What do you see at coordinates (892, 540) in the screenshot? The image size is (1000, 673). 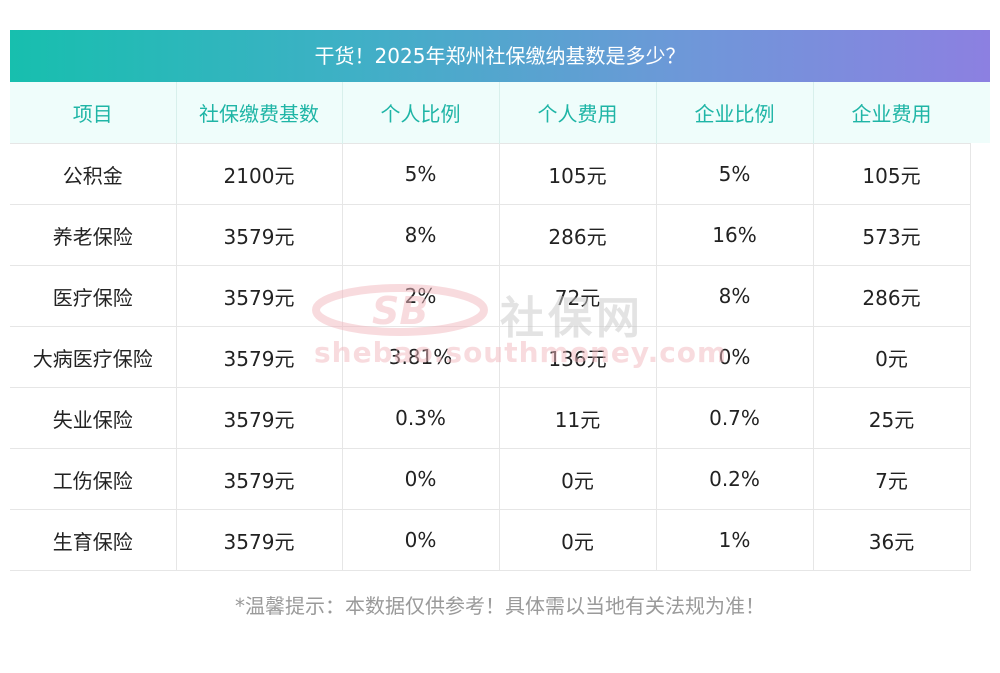 I see `cell-company-cost: 36元` at bounding box center [892, 540].